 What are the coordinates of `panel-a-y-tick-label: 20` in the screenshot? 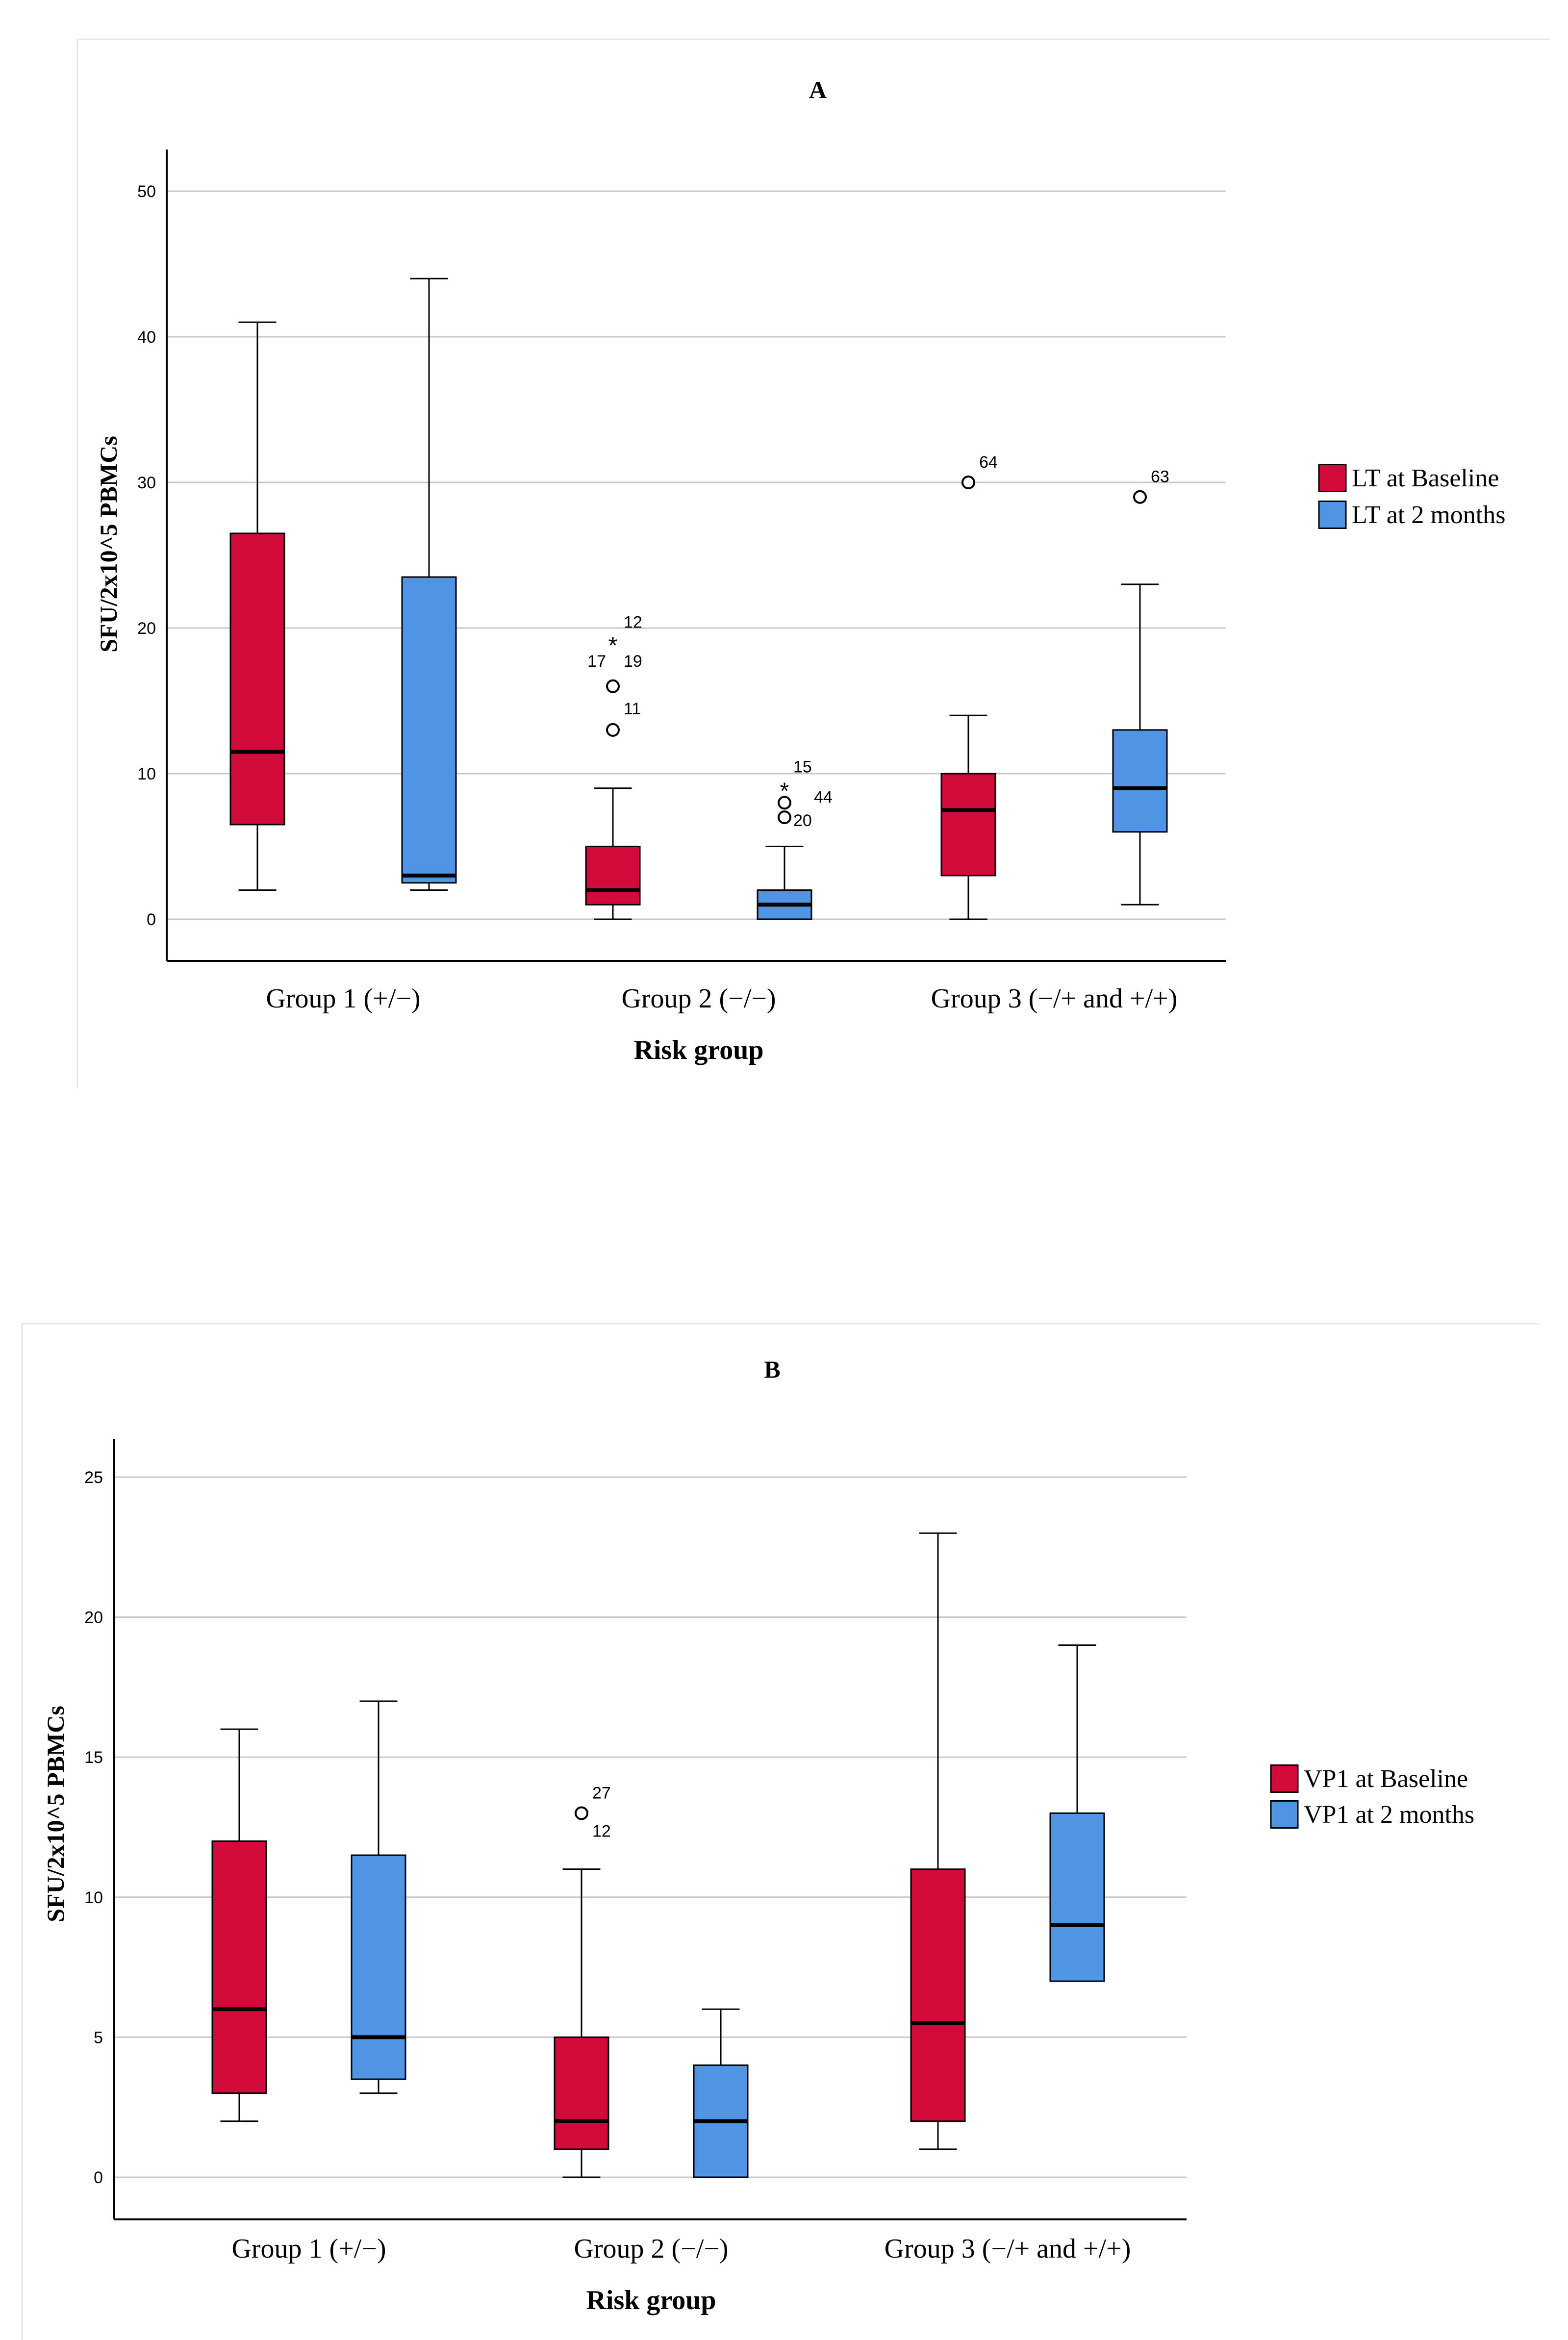 It's located at (146, 628).